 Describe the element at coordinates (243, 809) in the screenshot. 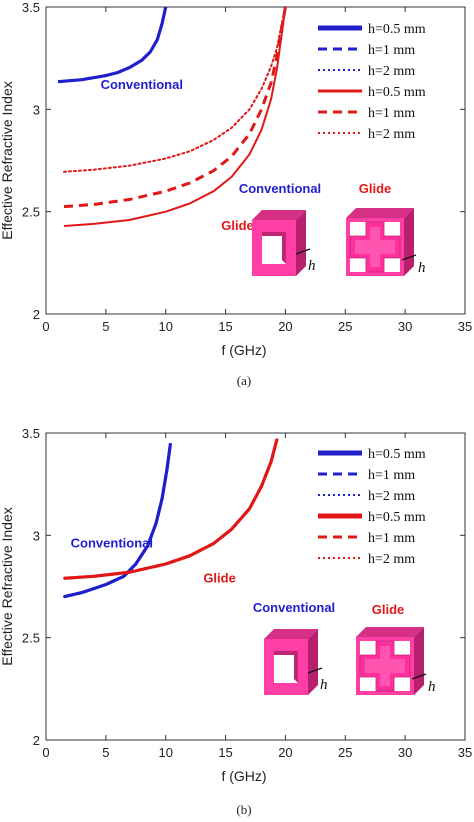

I see `panel-caption: (b)` at that location.